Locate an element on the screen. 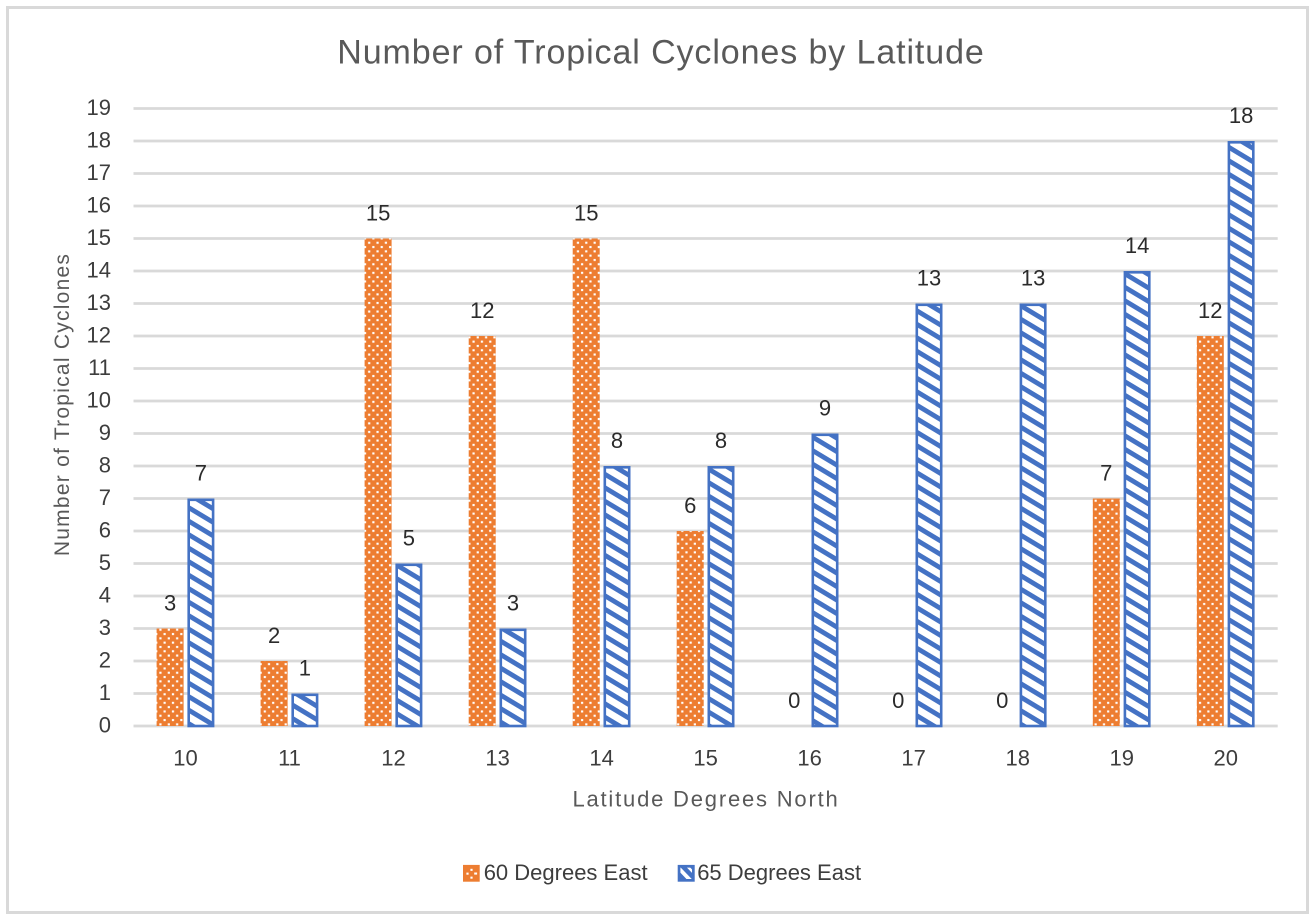 Image resolution: width=1314 pixels, height=920 pixels. svg-text: 20 is located at coordinates (1225, 758).